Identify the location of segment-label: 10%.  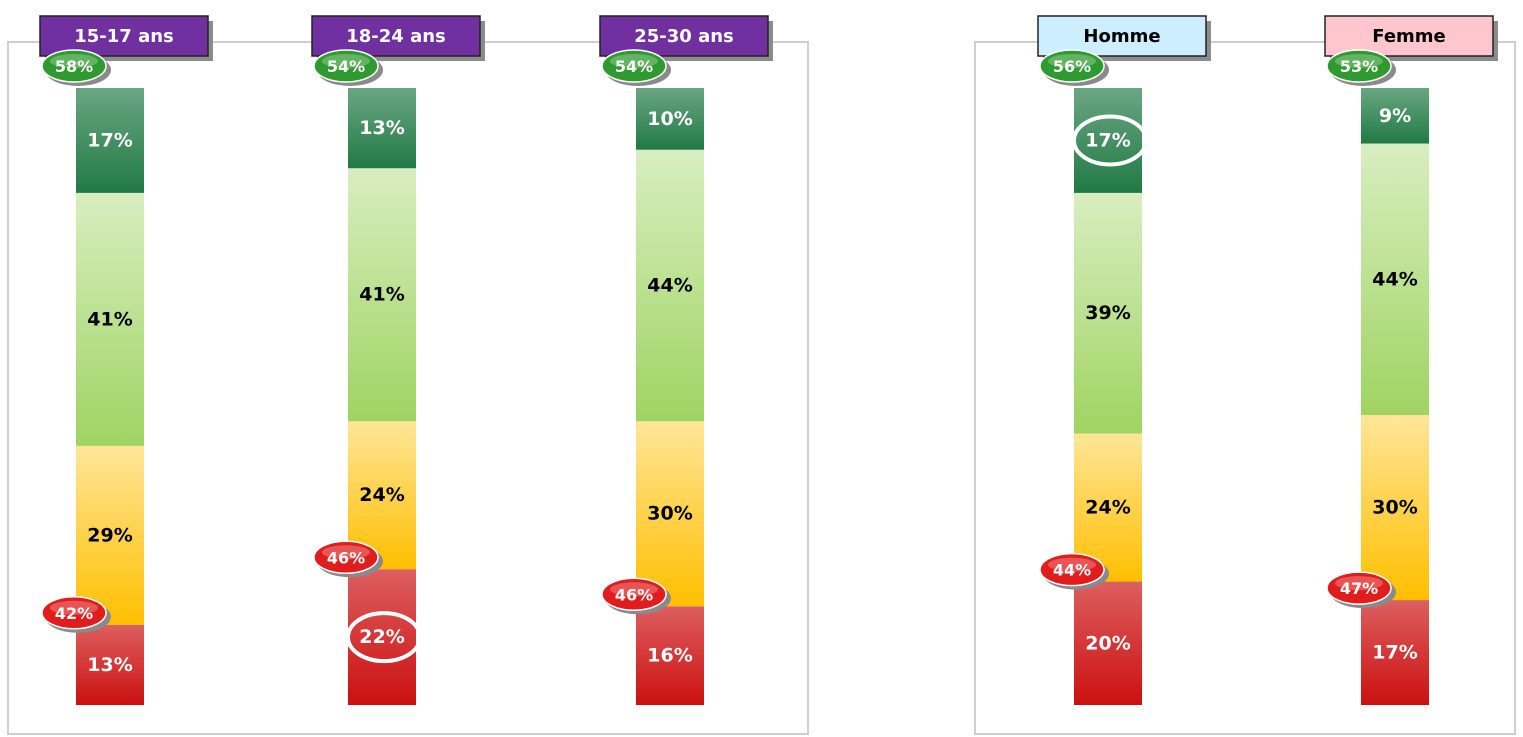
(670, 118).